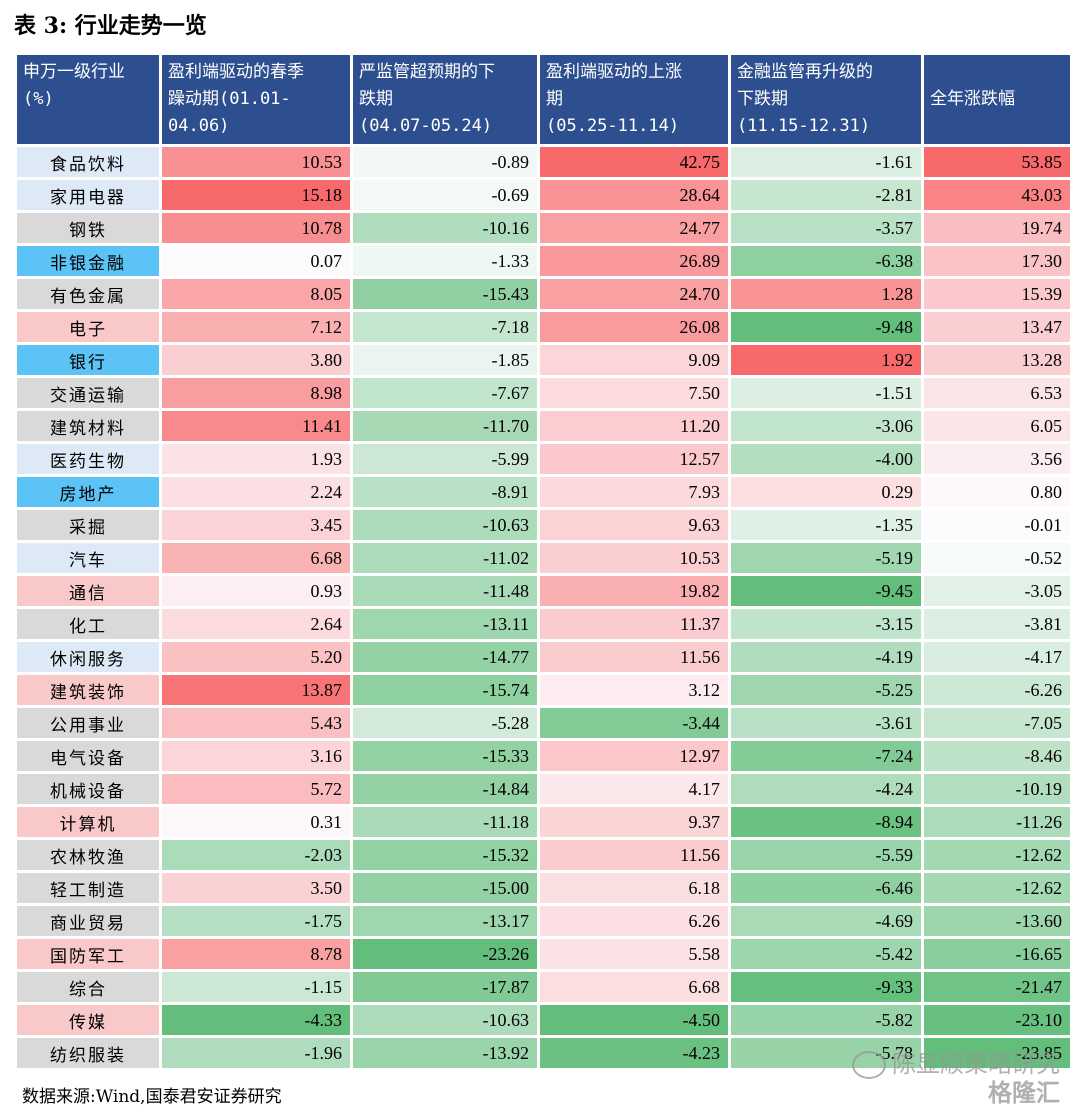 This screenshot has height=1116, width=1080. Describe the element at coordinates (997, 261) in the screenshot. I see `value-cell: 17.30` at that location.